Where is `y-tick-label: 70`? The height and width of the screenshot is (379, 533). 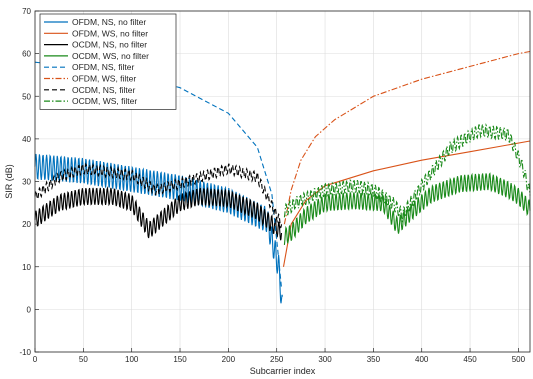 y-tick-label: 70 is located at coordinates (26, 11).